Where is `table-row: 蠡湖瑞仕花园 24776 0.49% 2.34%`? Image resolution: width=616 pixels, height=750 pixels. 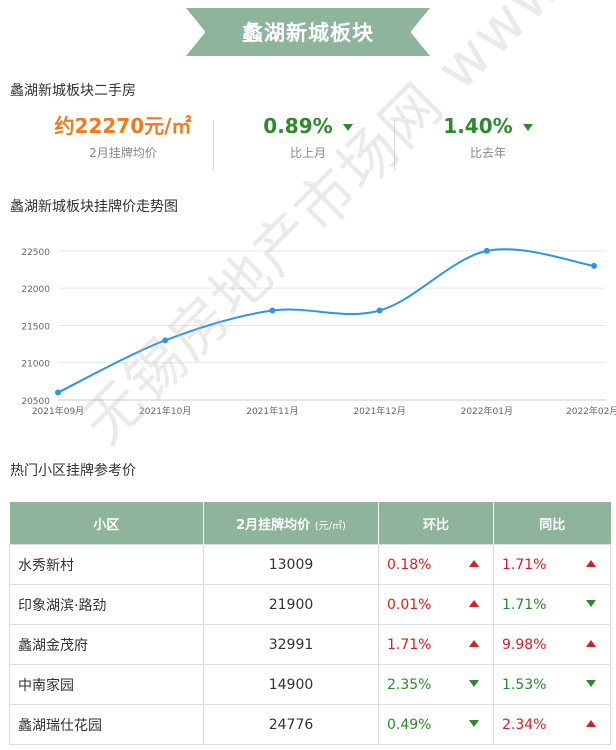 table-row: 蠡湖瑞仕花园 24776 0.49% 2.34% is located at coordinates (310, 724).